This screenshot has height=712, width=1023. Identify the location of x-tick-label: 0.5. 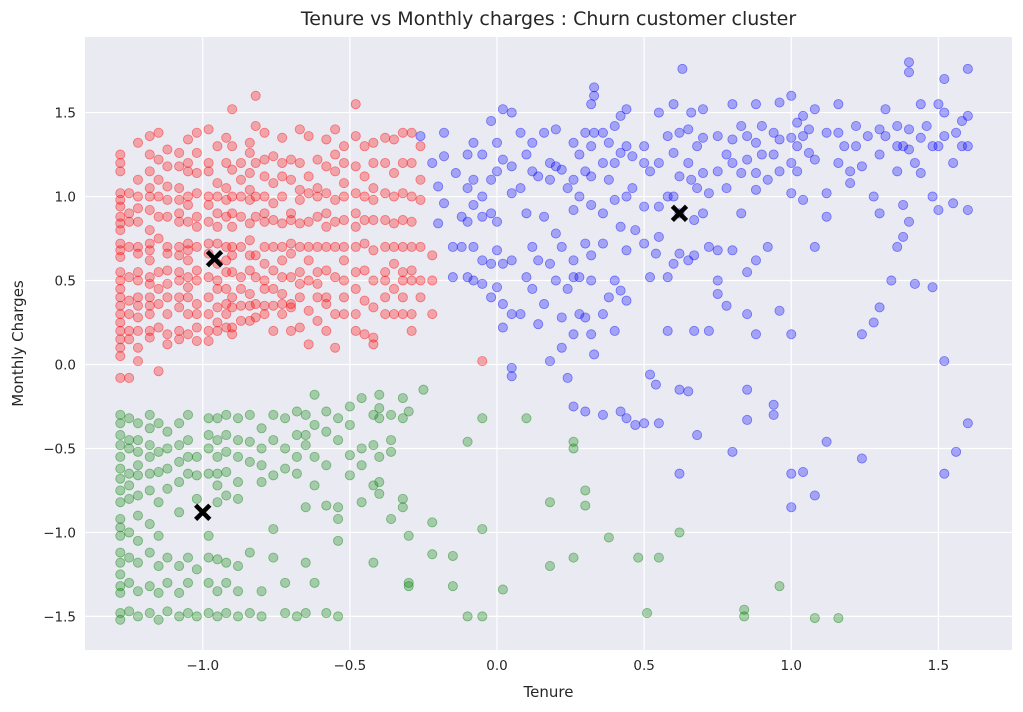
(643, 666).